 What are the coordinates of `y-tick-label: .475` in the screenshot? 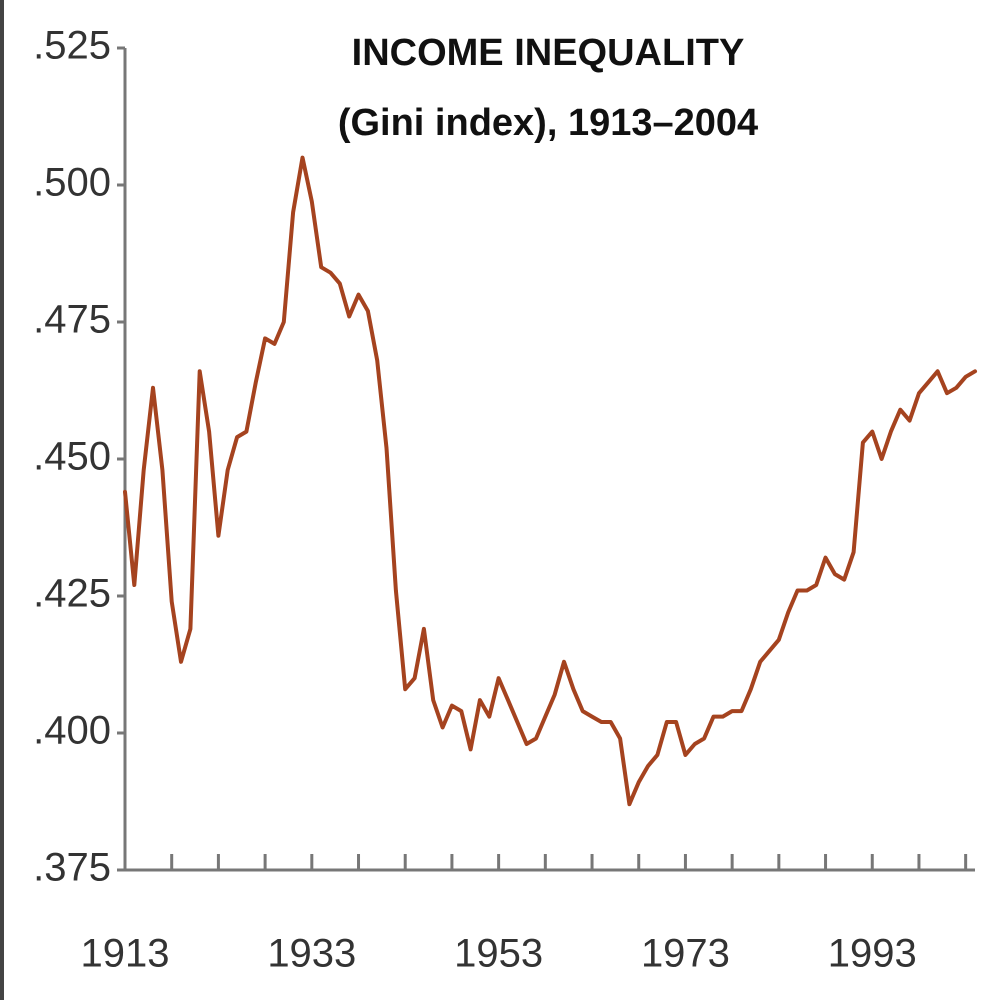 It's located at (72, 320).